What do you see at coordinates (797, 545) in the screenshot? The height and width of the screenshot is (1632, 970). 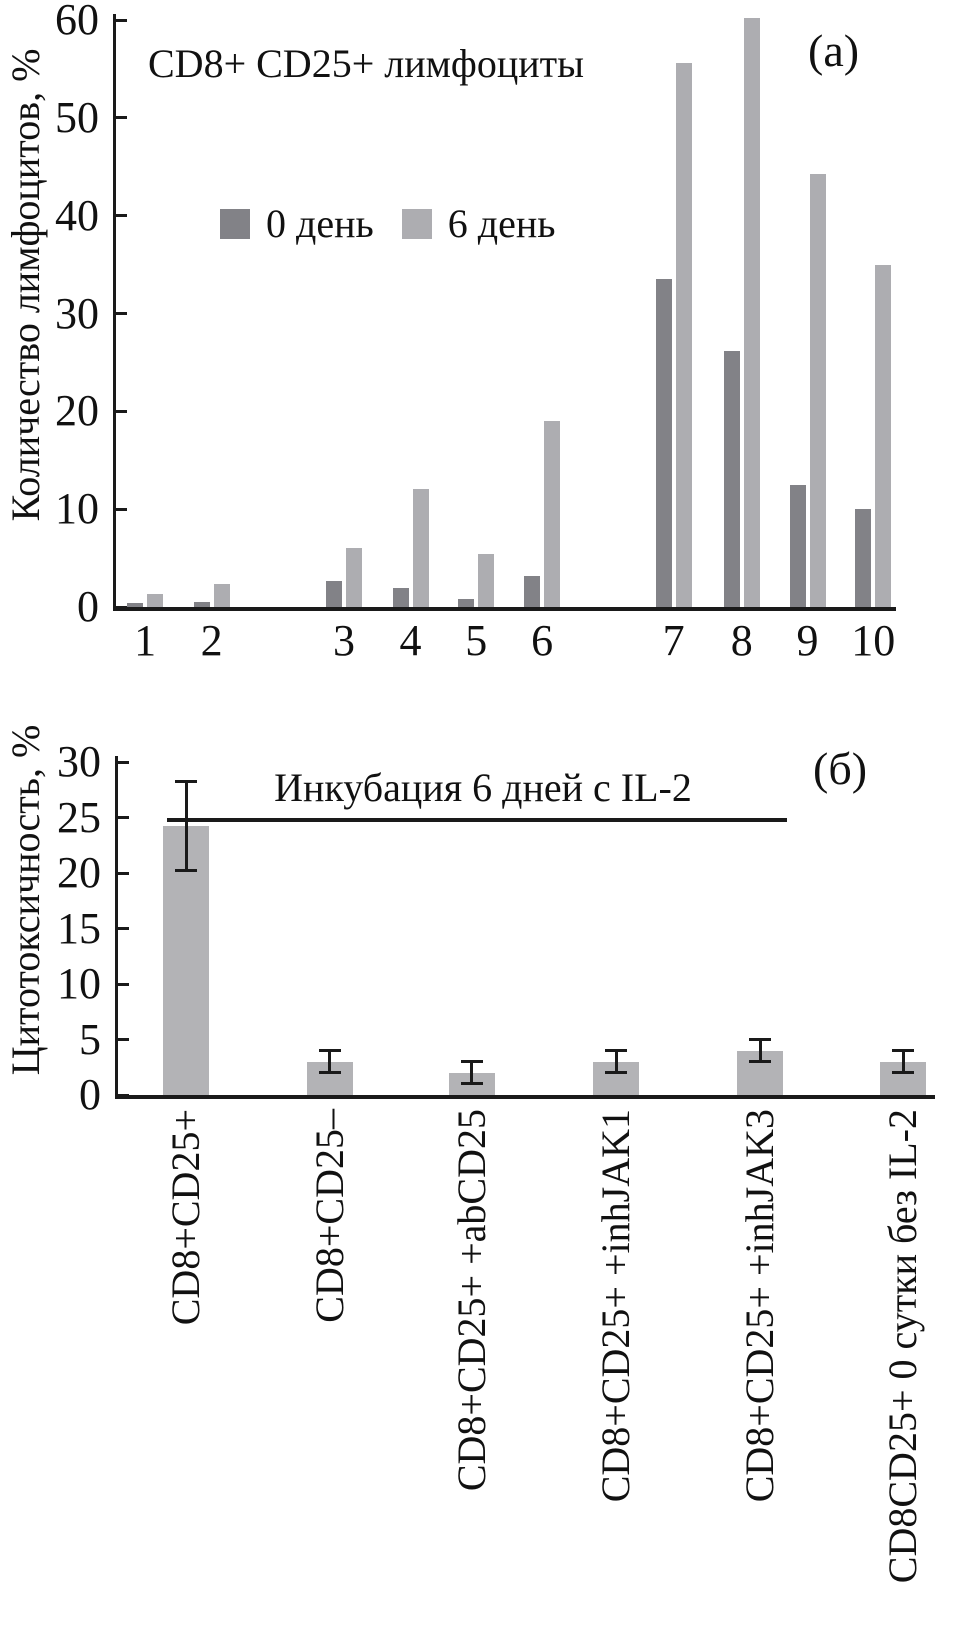 I see `bar-cat9-day0` at bounding box center [797, 545].